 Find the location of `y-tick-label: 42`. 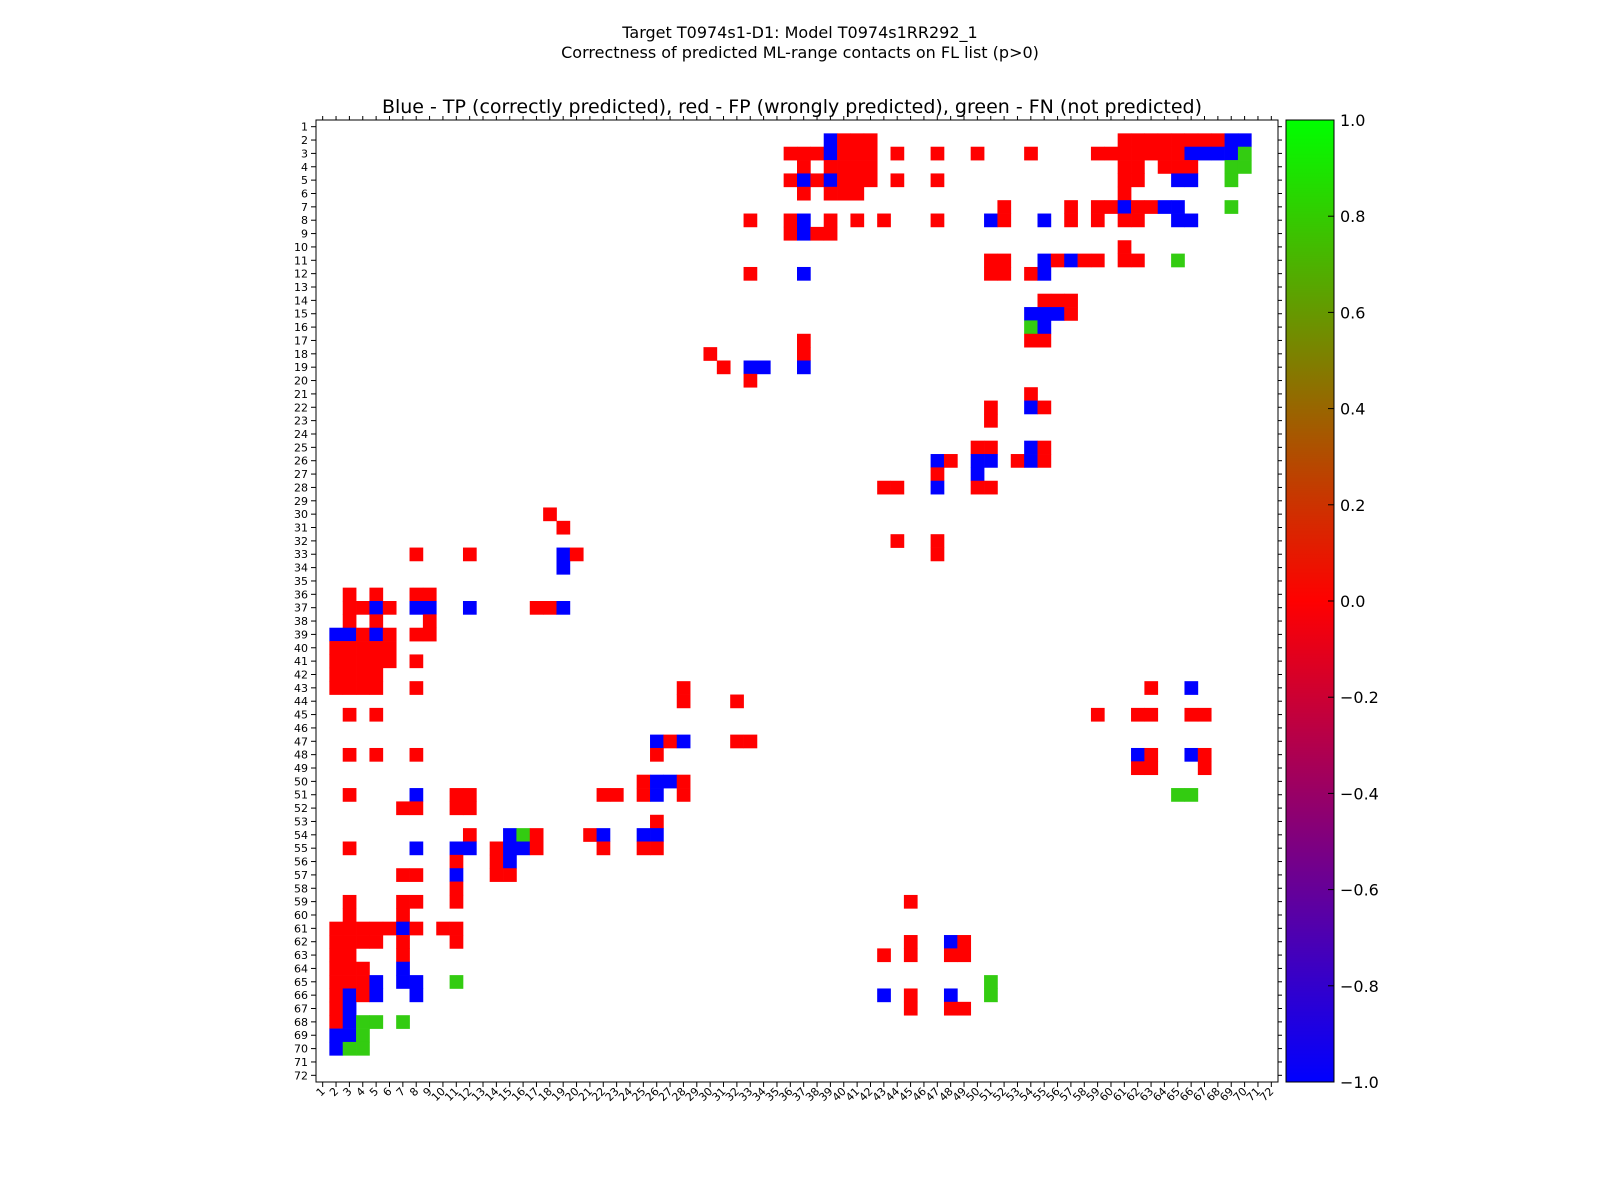

y-tick-label: 42 is located at coordinates (301, 674).